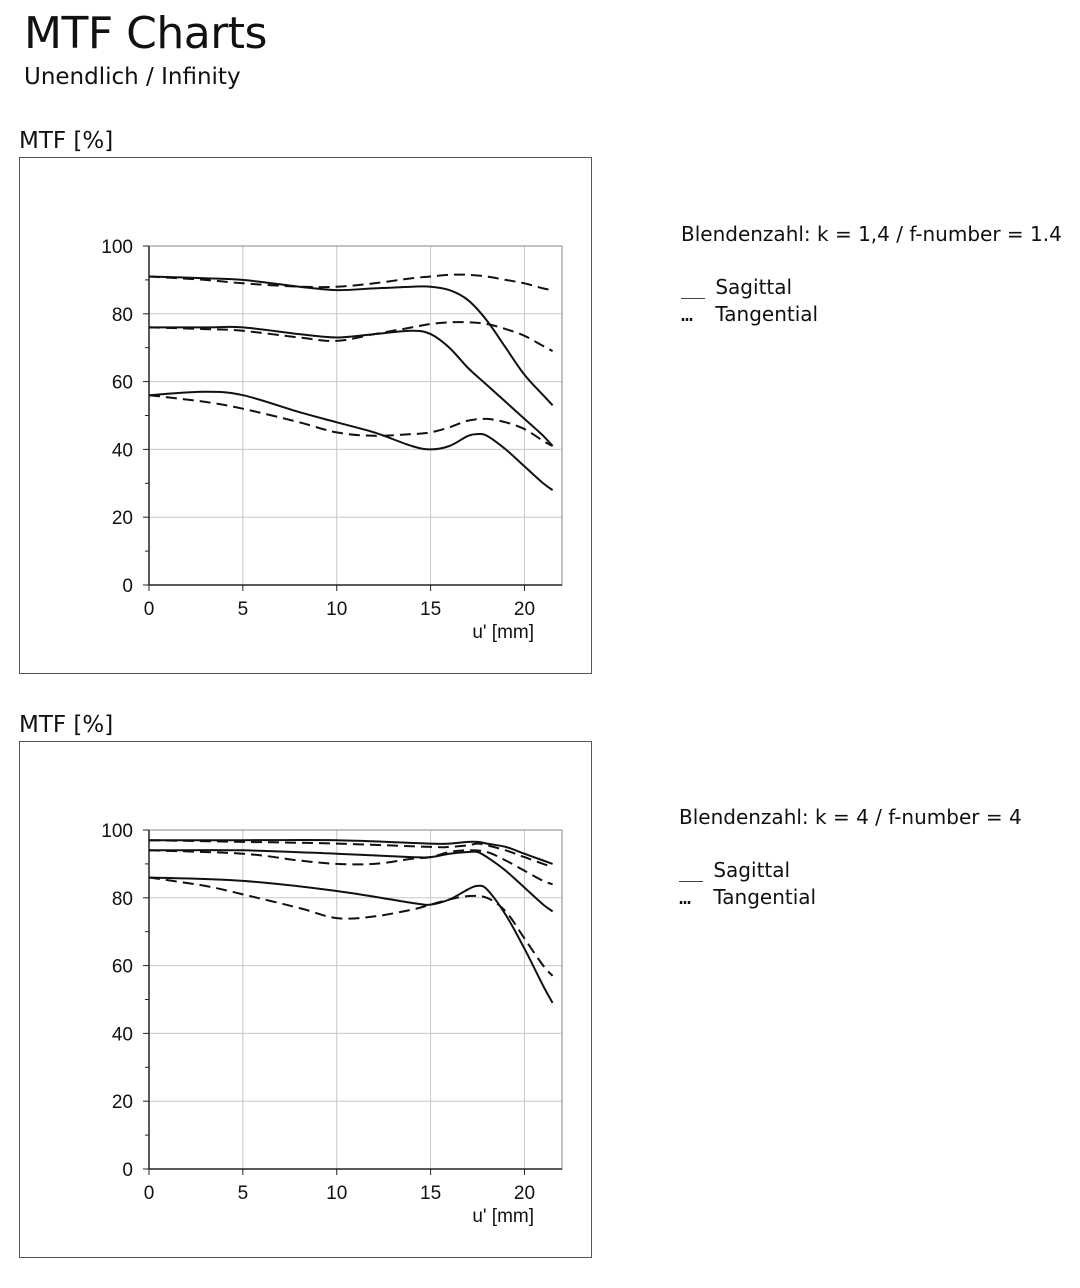 This screenshot has width=1080, height=1288. What do you see at coordinates (66, 725) in the screenshot?
I see `chart-2-ylabel: MTF [%]` at bounding box center [66, 725].